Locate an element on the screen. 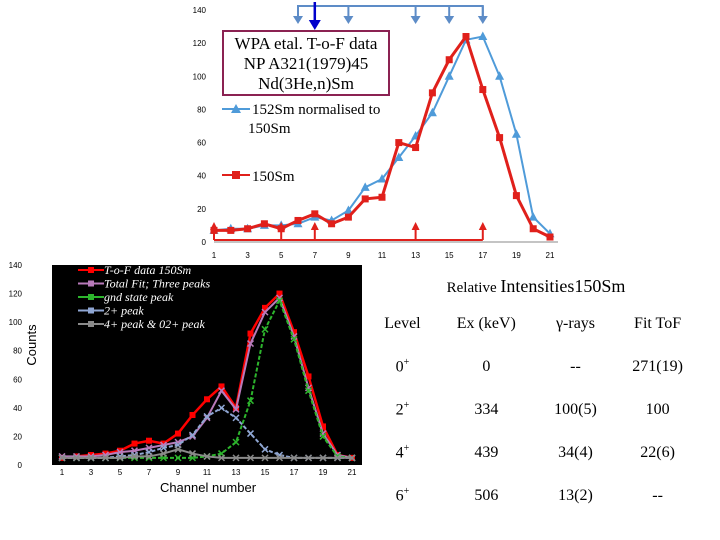 This screenshot has width=720, height=540. table-title-prefix: Relative is located at coordinates (473, 288).